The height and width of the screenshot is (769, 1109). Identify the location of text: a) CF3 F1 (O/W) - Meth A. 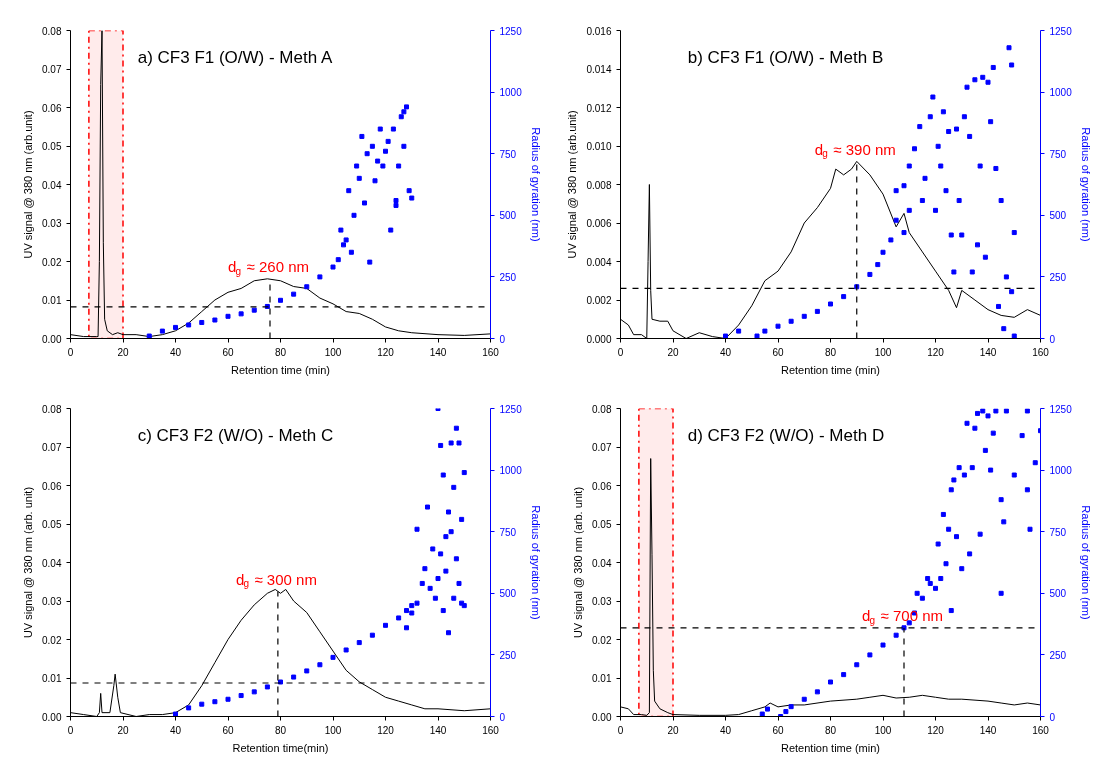
(235, 58).